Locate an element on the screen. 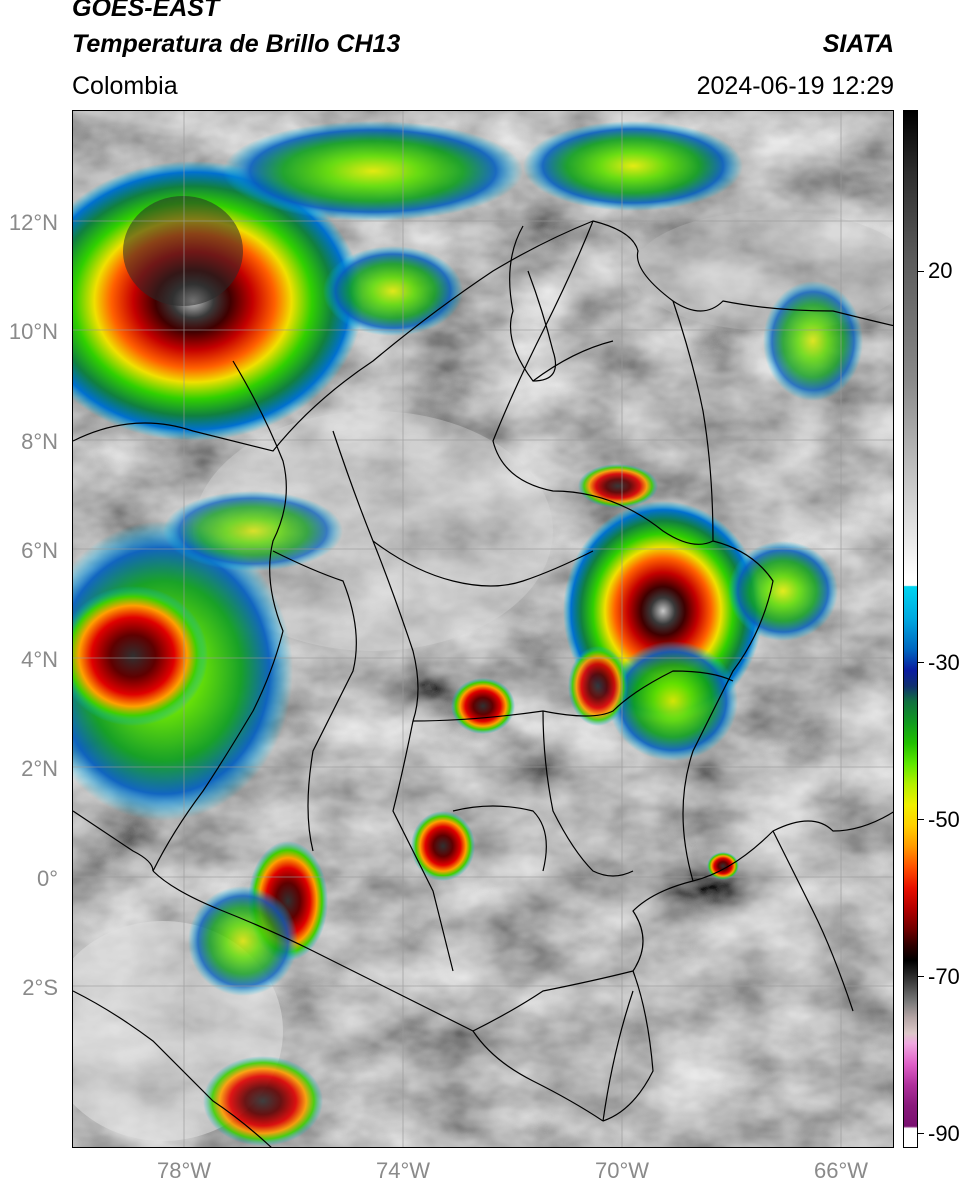 Image resolution: width=966 pixels, height=1190 pixels. colorbar-label-20: 20 is located at coordinates (940, 270).